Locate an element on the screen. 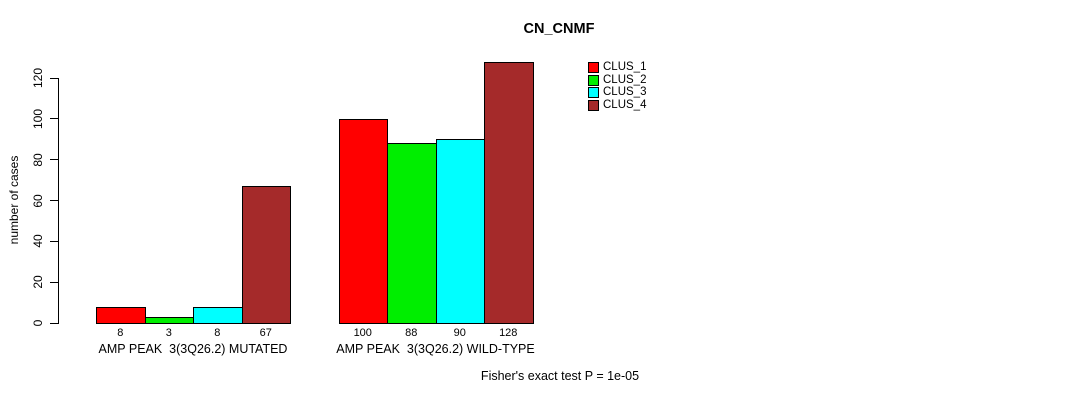 Image resolution: width=1090 pixels, height=400 pixels. bar-value-label: 128 is located at coordinates (508, 333).